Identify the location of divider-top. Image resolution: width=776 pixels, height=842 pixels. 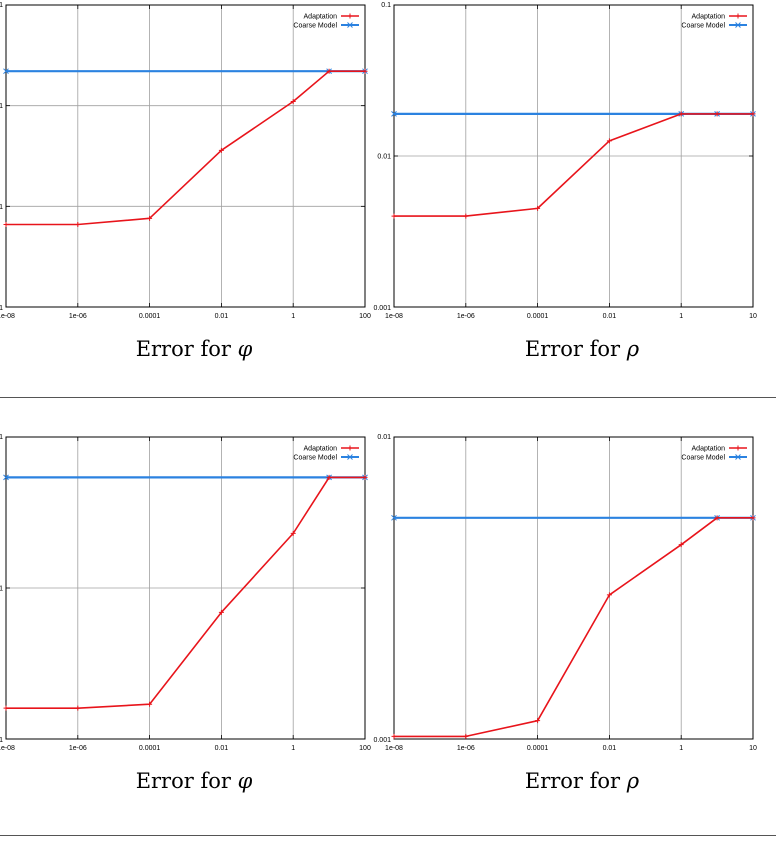
(388, 397).